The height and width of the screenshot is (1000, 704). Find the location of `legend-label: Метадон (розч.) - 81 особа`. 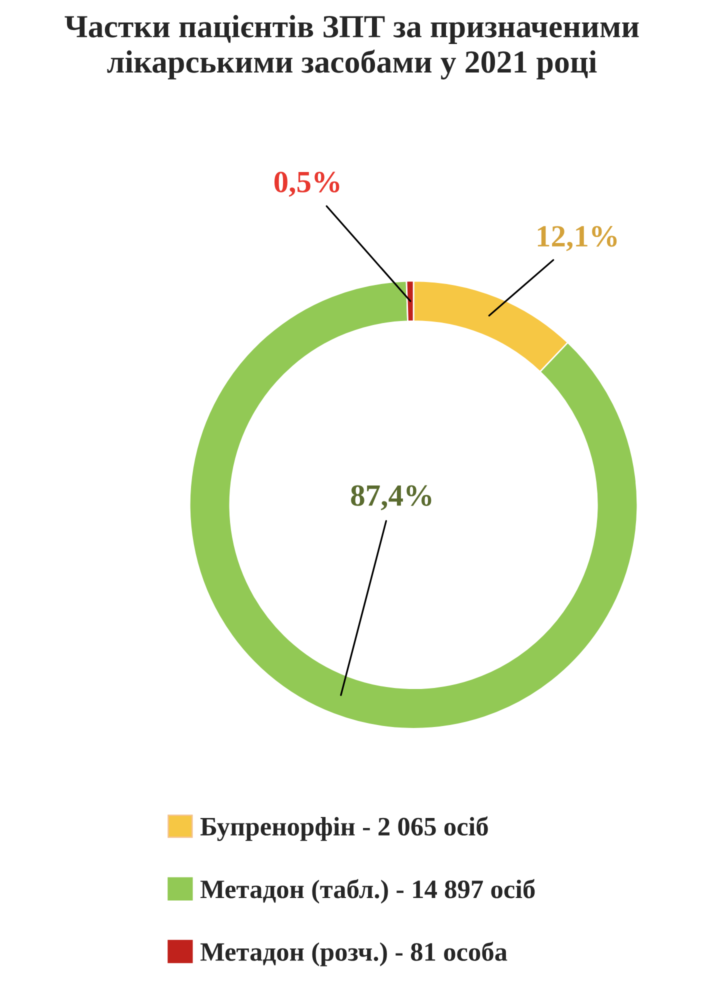

legend-label: Метадон (розч.) - 81 особа is located at coordinates (354, 954).